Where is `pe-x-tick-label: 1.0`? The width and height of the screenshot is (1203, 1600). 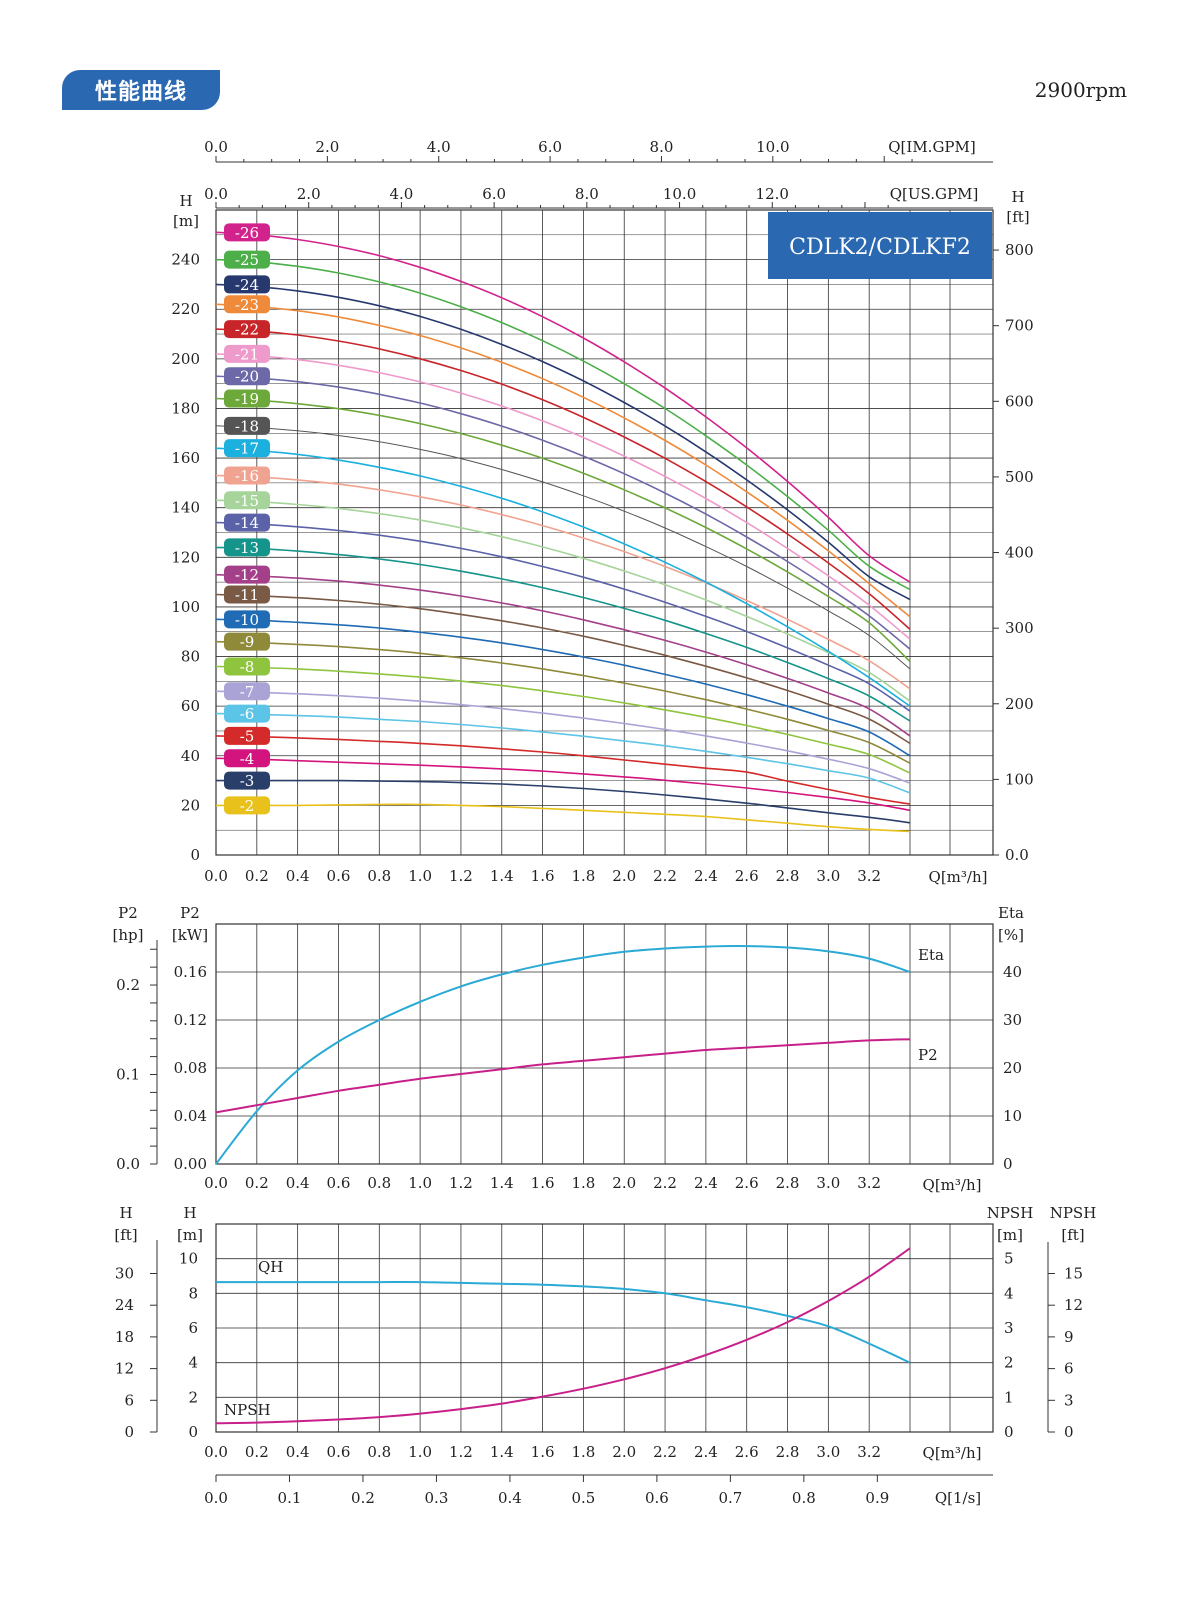 pe-x-tick-label: 1.0 is located at coordinates (420, 1183).